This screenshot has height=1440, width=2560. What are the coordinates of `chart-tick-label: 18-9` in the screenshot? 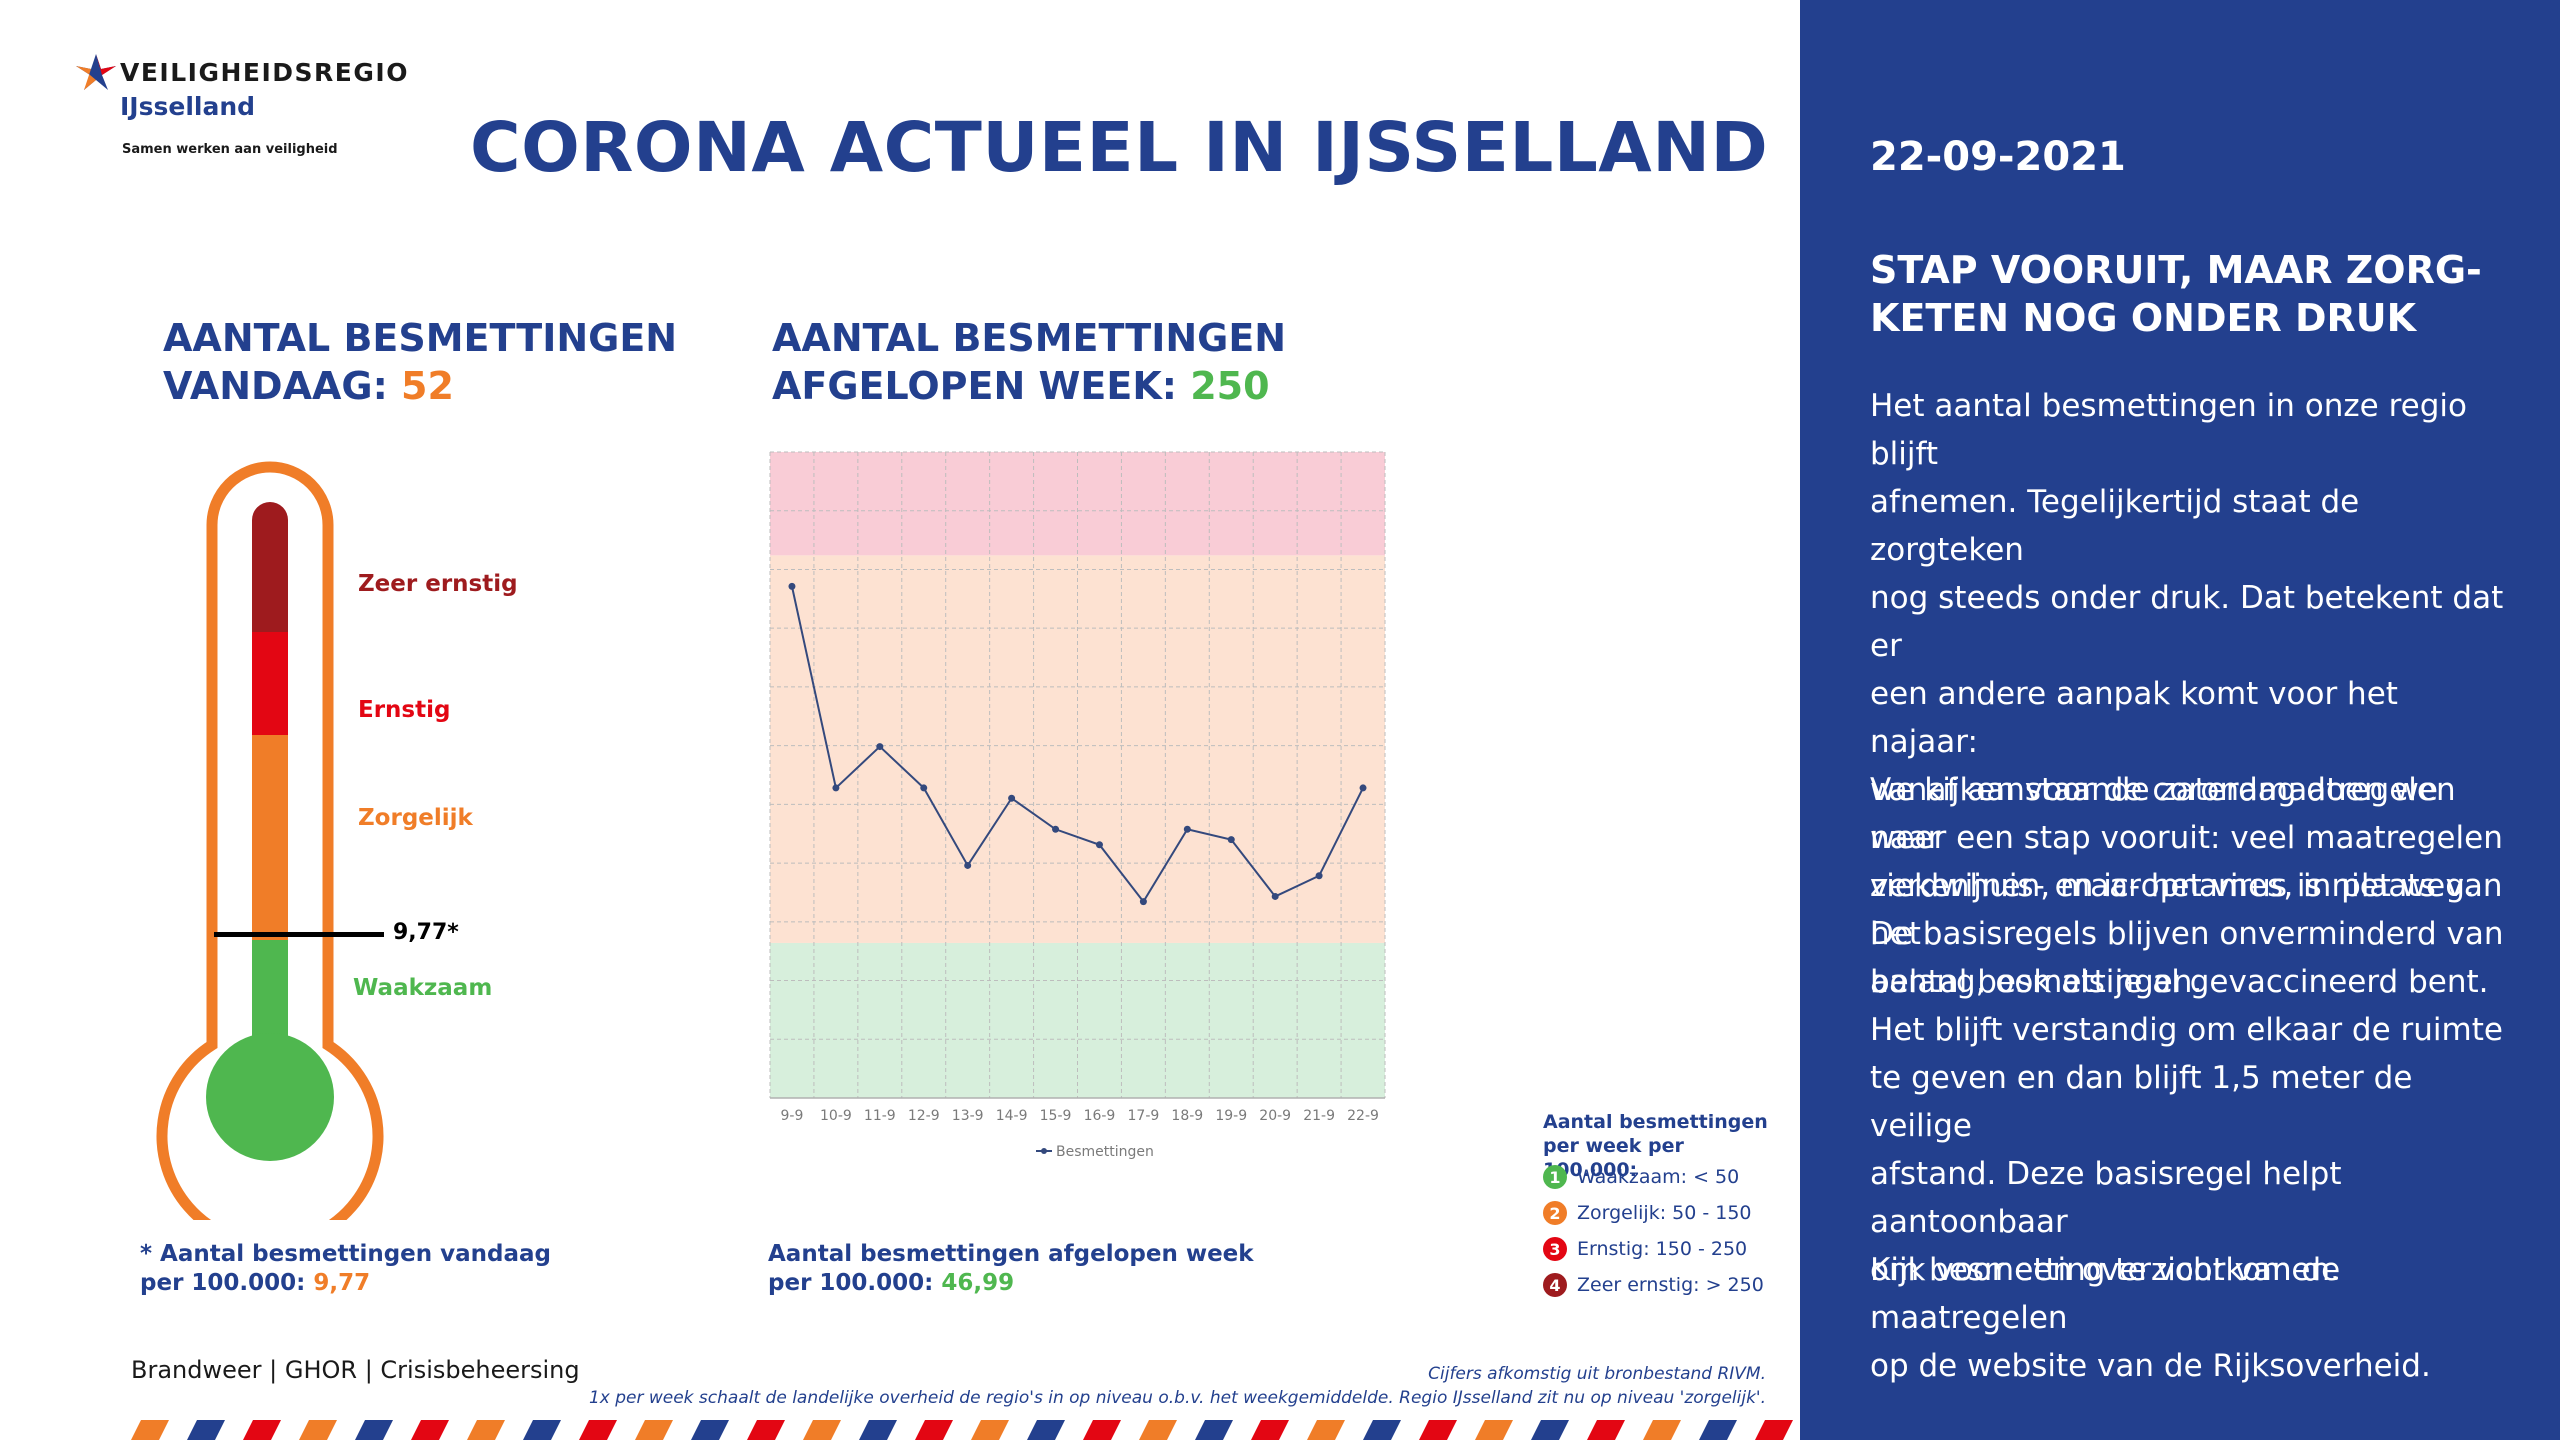 It's located at (1187, 1116).